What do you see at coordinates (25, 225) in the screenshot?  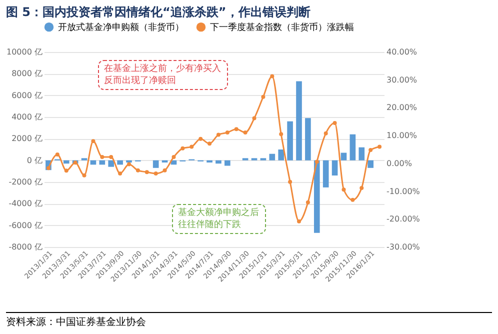 I see `y-tick-label: -6000 亿` at bounding box center [25, 225].